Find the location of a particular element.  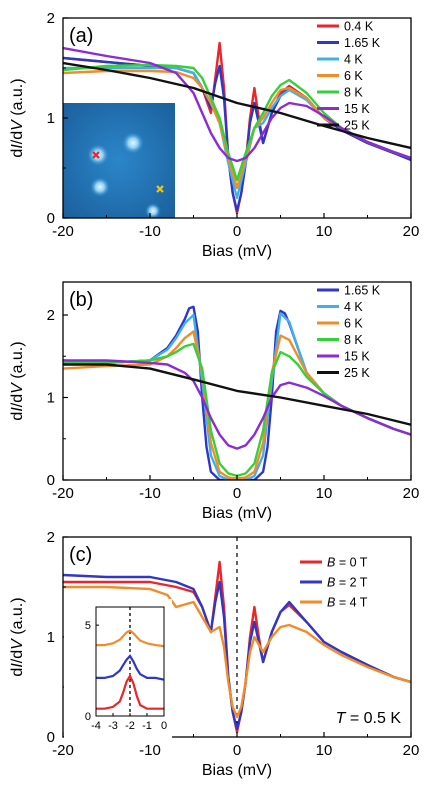

inset-x-tick-label: -4 is located at coordinates (96, 726).